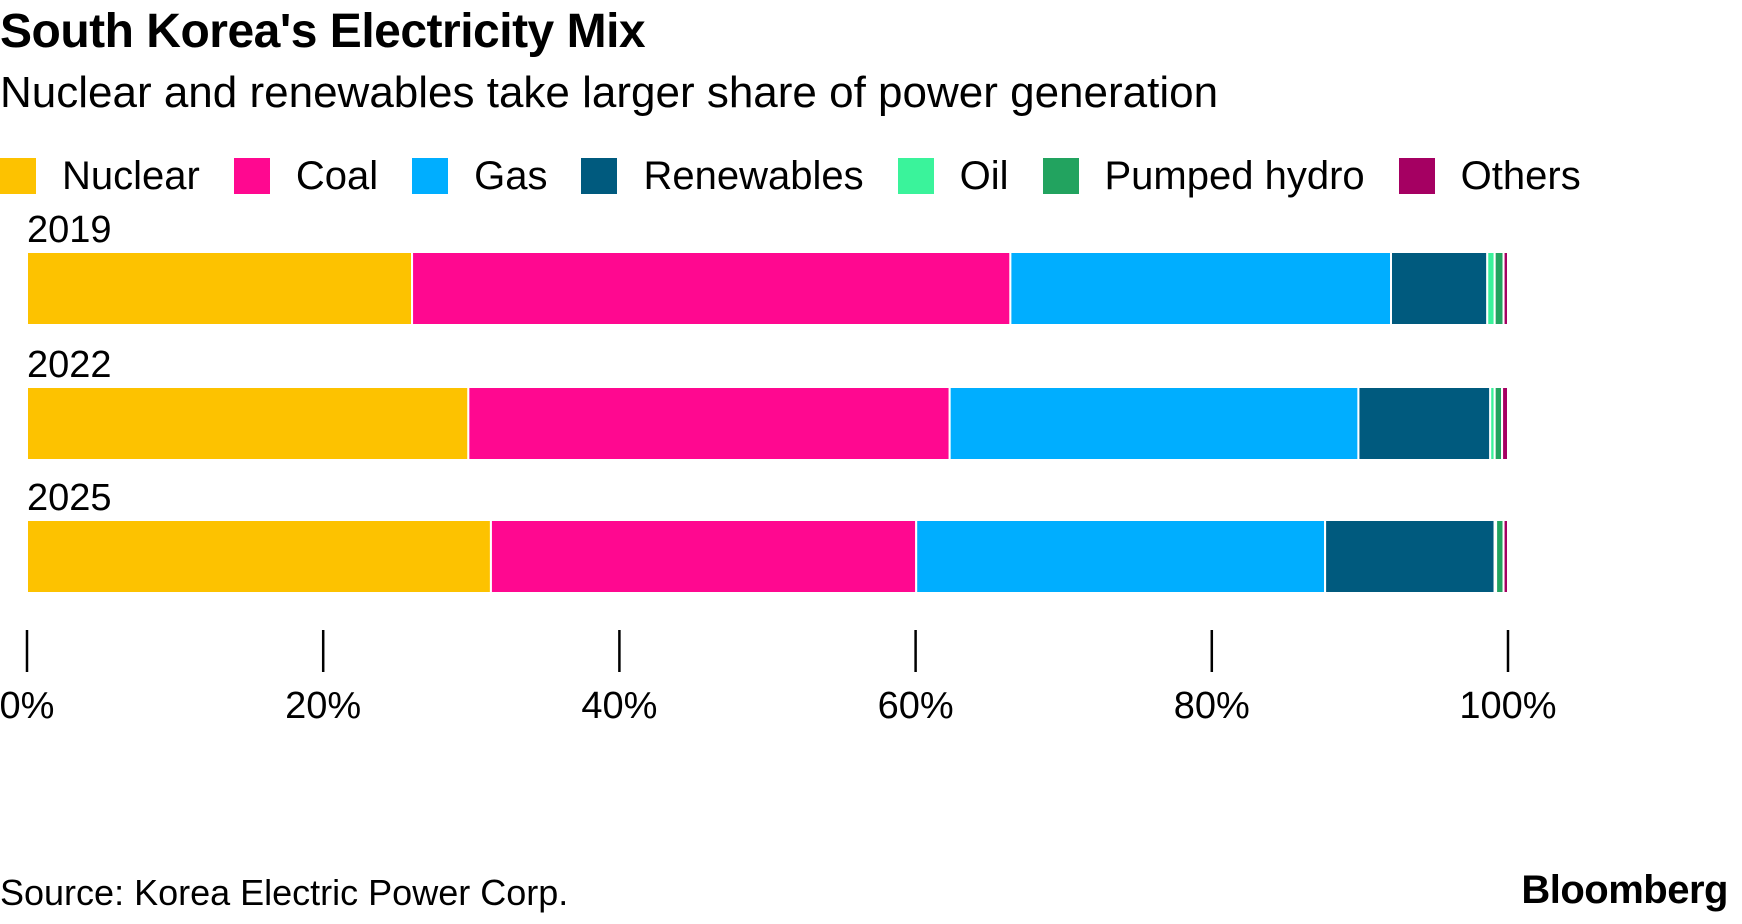 This screenshot has width=1742, height=924. I want to click on legend-label: Renewables, so click(753, 175).